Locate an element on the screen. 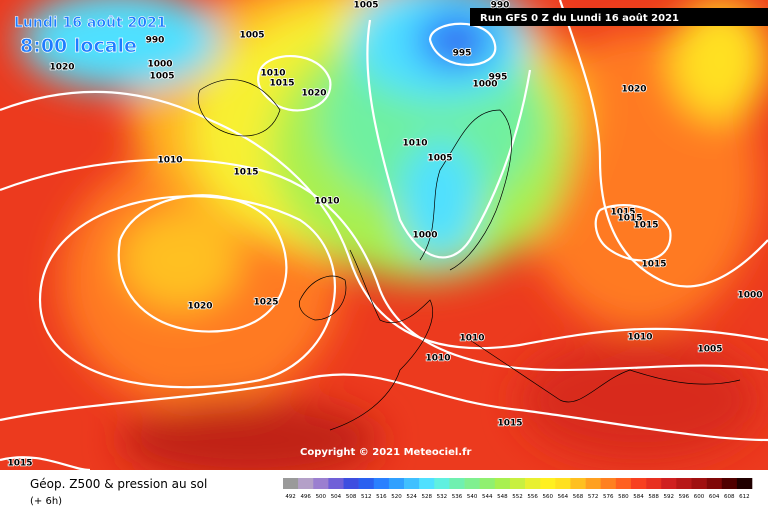  legend-scale-label: 608 is located at coordinates (729, 497).